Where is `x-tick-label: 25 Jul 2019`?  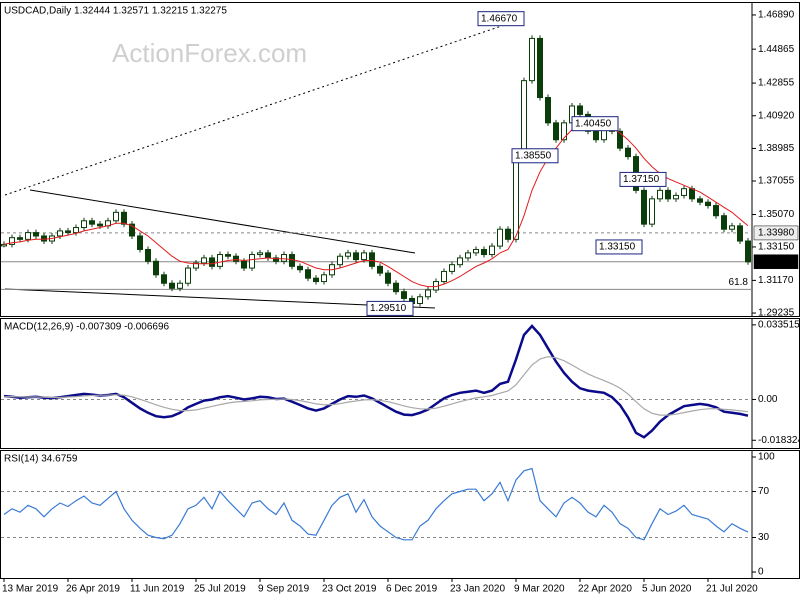 x-tick-label: 25 Jul 2019 is located at coordinates (220, 589).